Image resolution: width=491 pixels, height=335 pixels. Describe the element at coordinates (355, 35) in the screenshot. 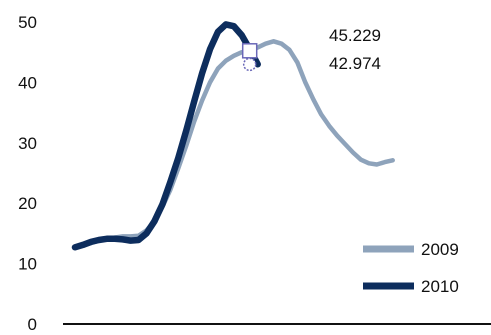

I see `annotation-label-2009: 45.229` at that location.